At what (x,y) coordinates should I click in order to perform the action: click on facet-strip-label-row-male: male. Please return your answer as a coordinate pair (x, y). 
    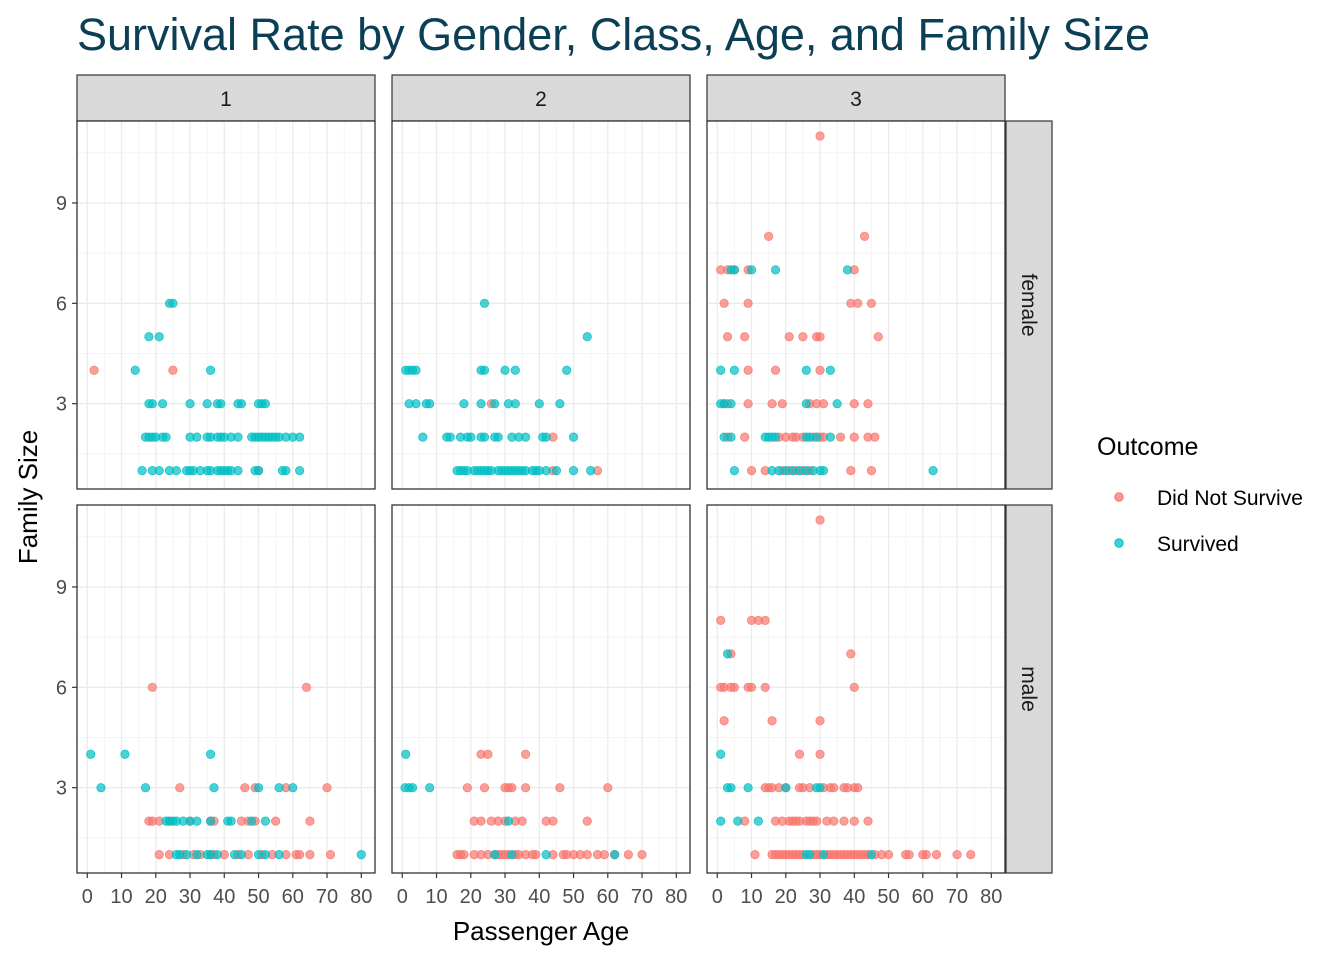
    Looking at the image, I should click on (1028, 689).